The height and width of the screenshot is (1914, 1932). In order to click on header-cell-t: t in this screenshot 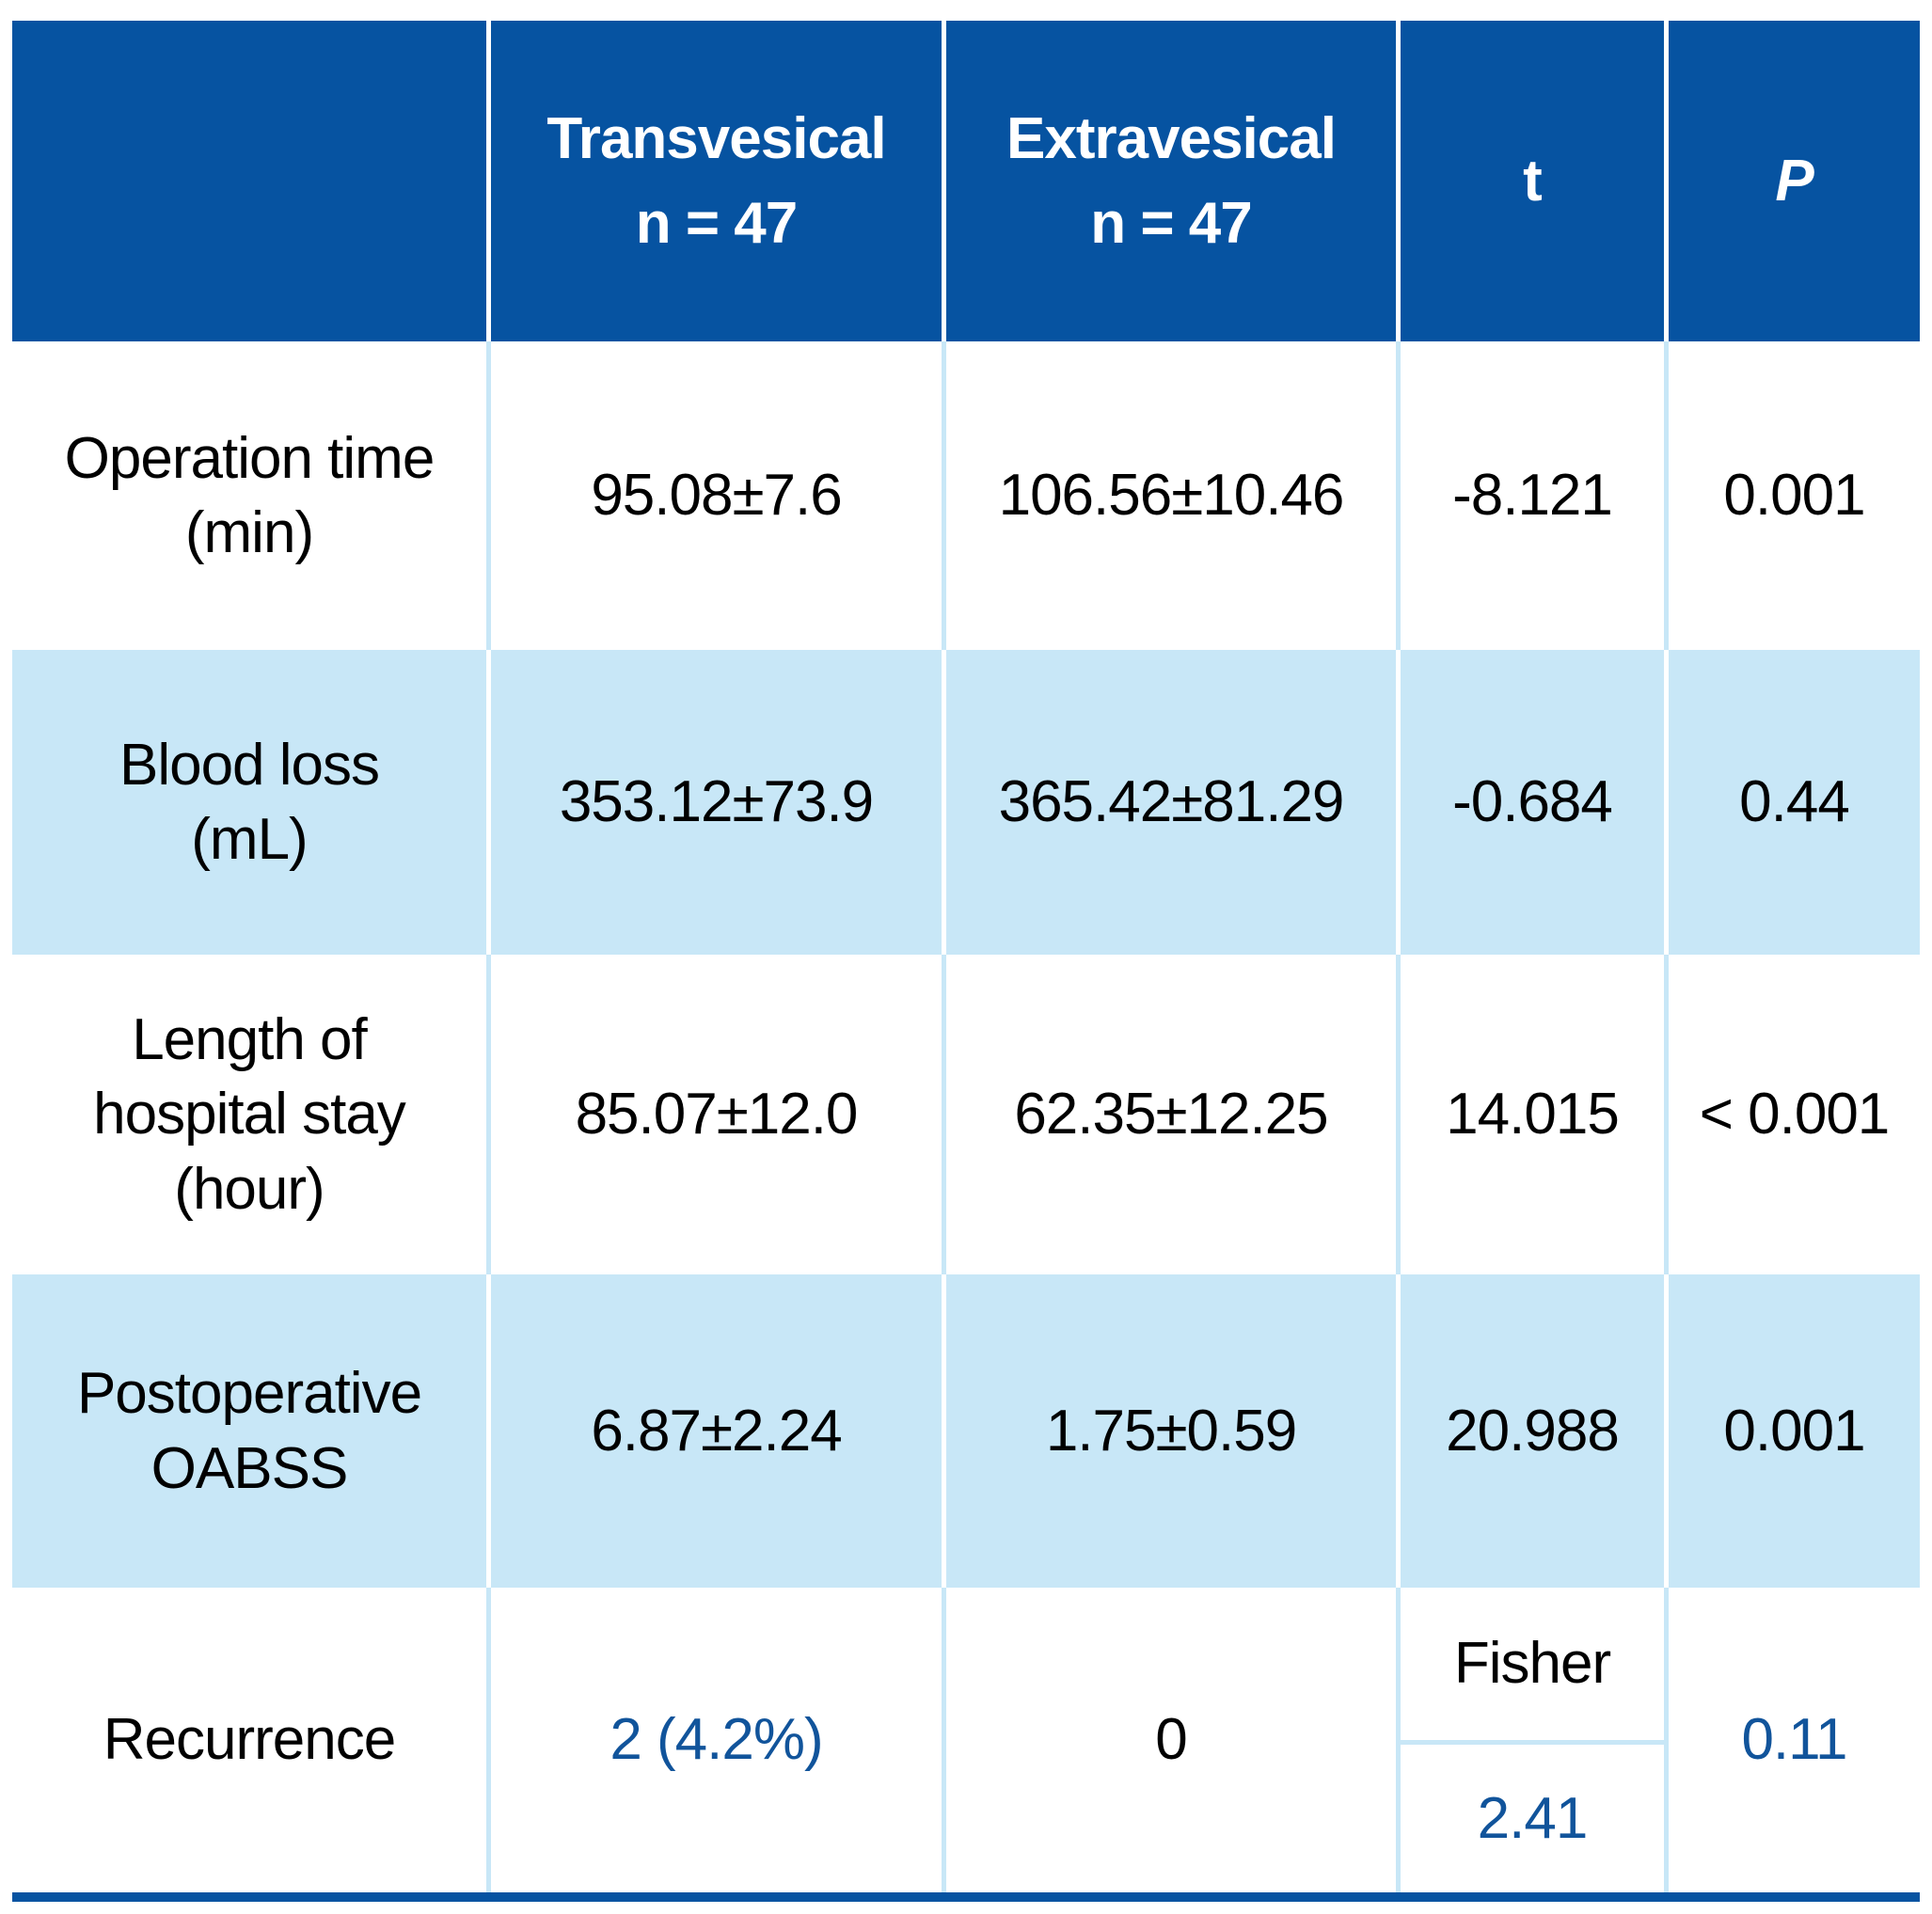, I will do `click(1530, 181)`.